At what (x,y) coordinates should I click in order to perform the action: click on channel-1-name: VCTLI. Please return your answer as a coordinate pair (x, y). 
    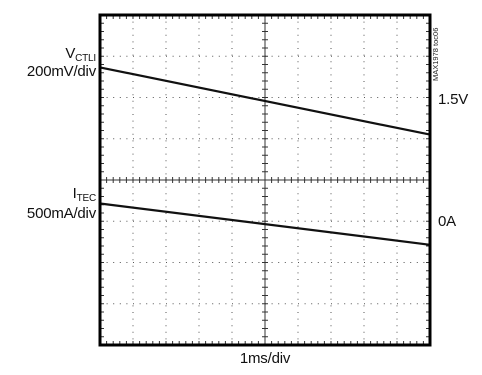
    Looking at the image, I should click on (56, 54).